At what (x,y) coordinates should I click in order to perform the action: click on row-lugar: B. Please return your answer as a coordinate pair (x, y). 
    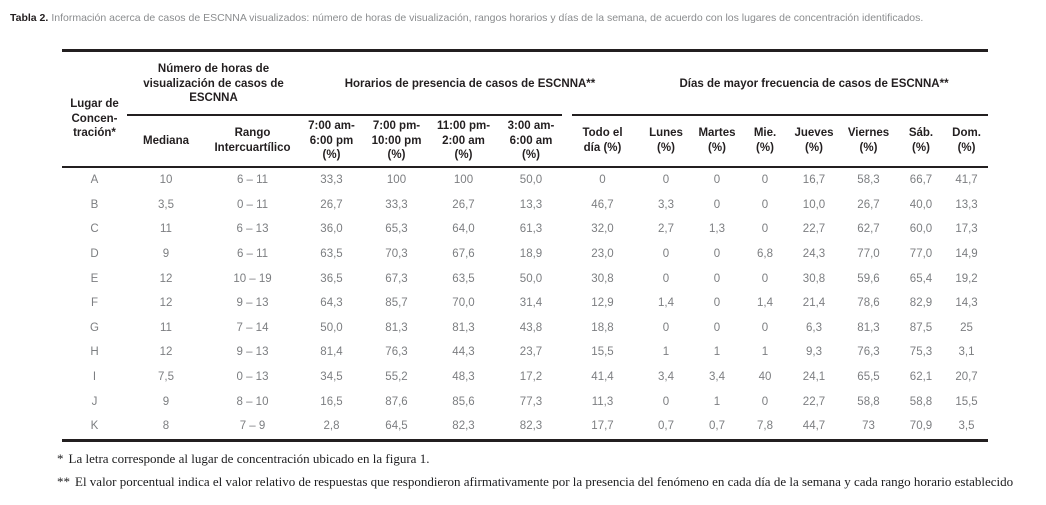
    Looking at the image, I should click on (94, 204).